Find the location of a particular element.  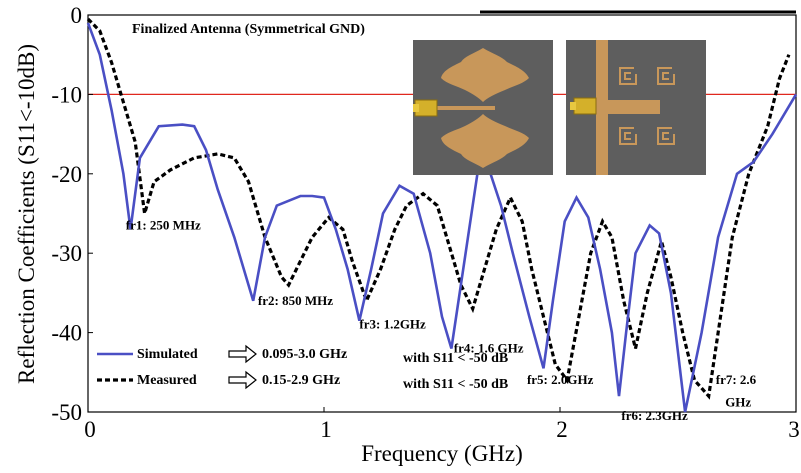

resonance-annotation: GHz is located at coordinates (738, 401).